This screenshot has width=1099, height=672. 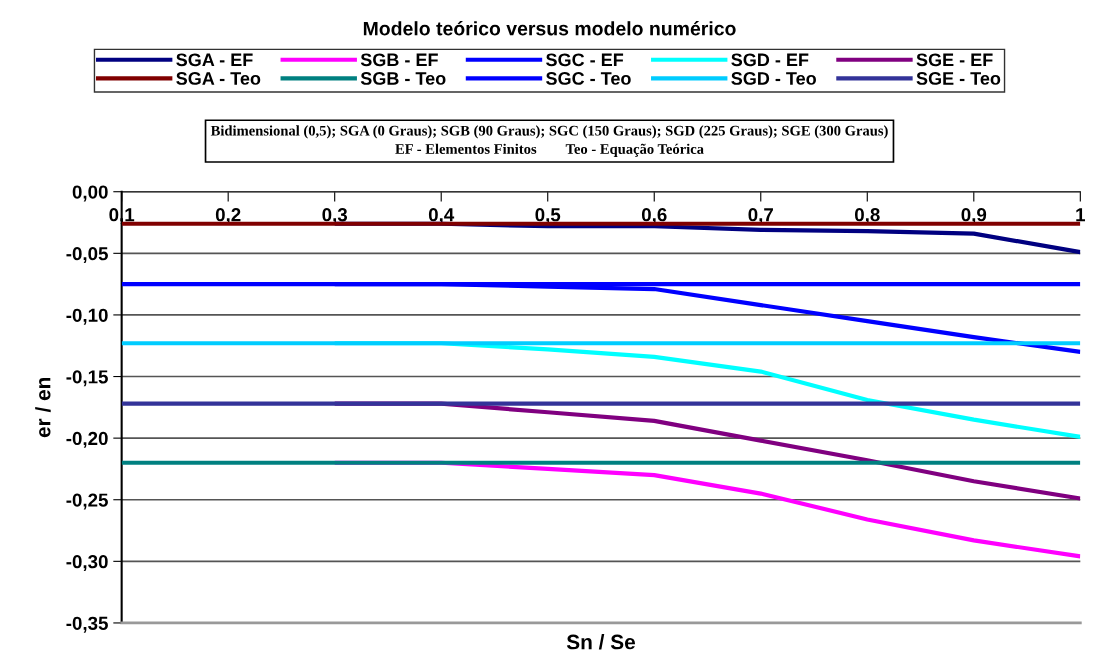 I want to click on legend-label: SGB - Teo, so click(x=403, y=78).